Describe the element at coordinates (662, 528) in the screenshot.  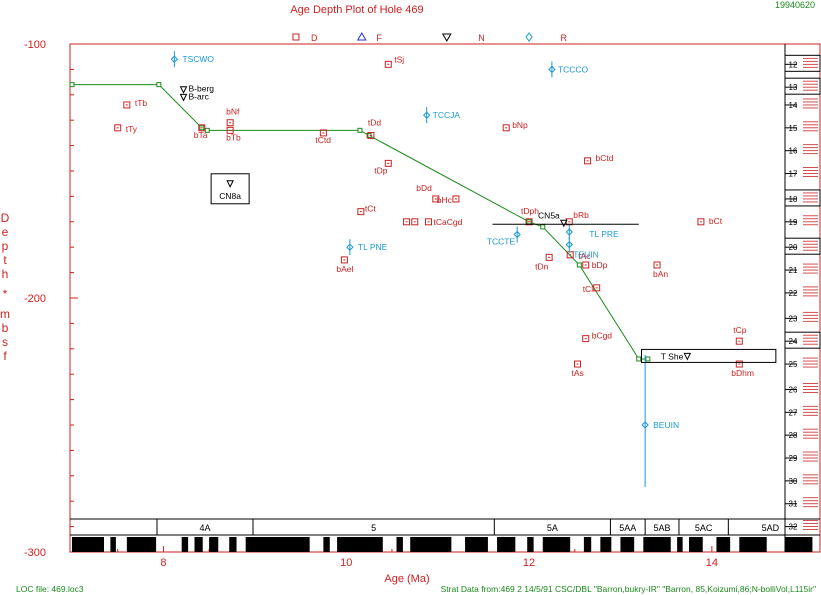
I see `zone-label: 5AB` at that location.